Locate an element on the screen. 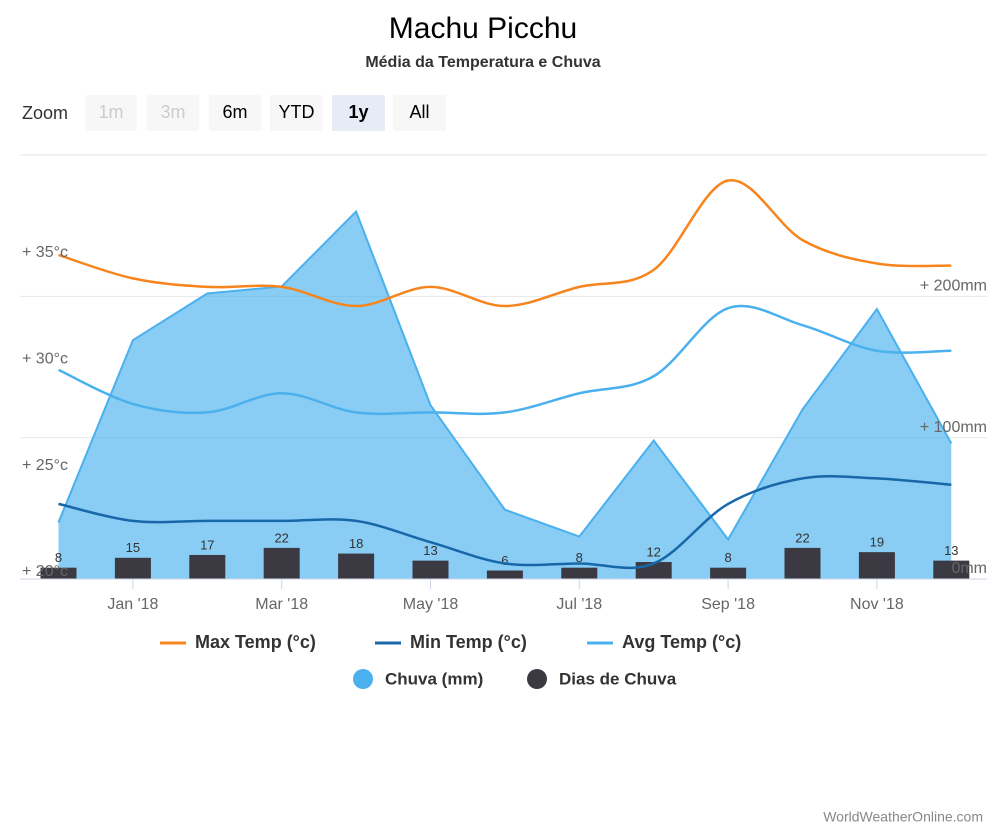  y-tick-label: + 30°c is located at coordinates (45, 358).